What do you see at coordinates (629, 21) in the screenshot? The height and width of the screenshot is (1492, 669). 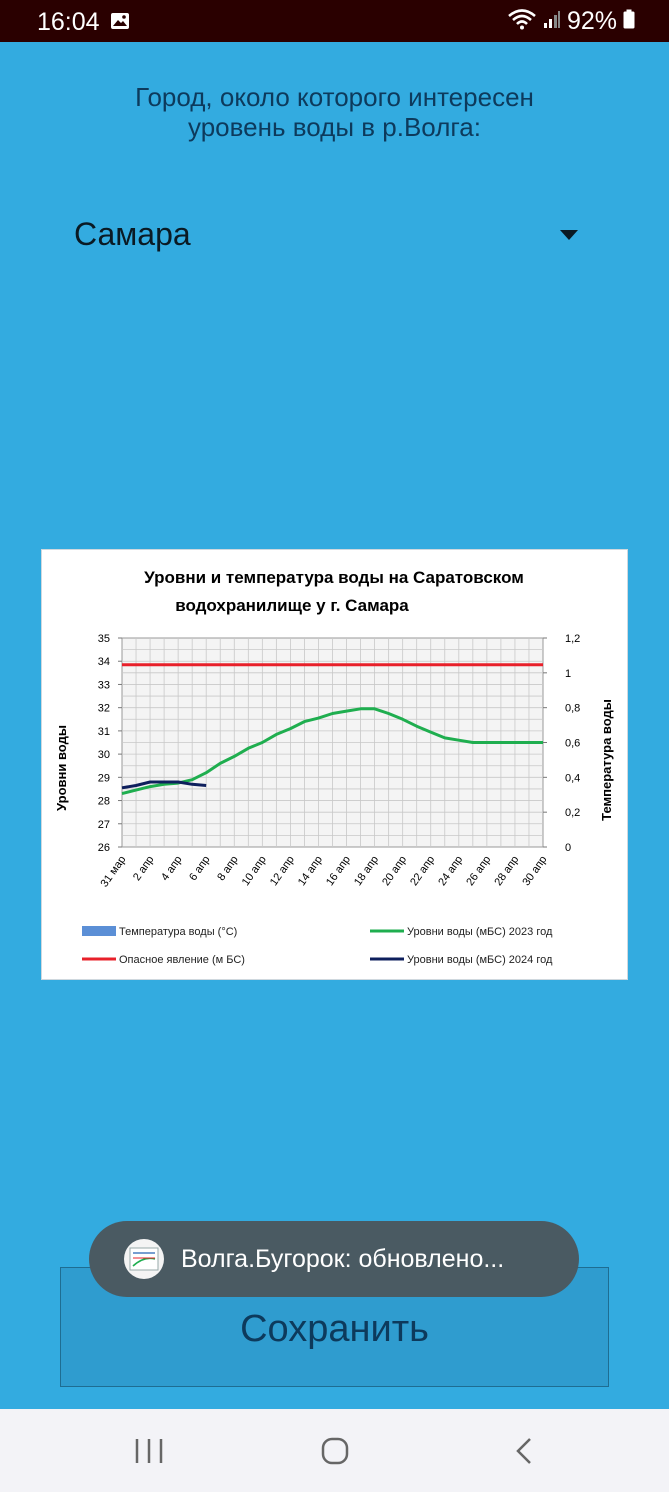 I see `battery-icon` at bounding box center [629, 21].